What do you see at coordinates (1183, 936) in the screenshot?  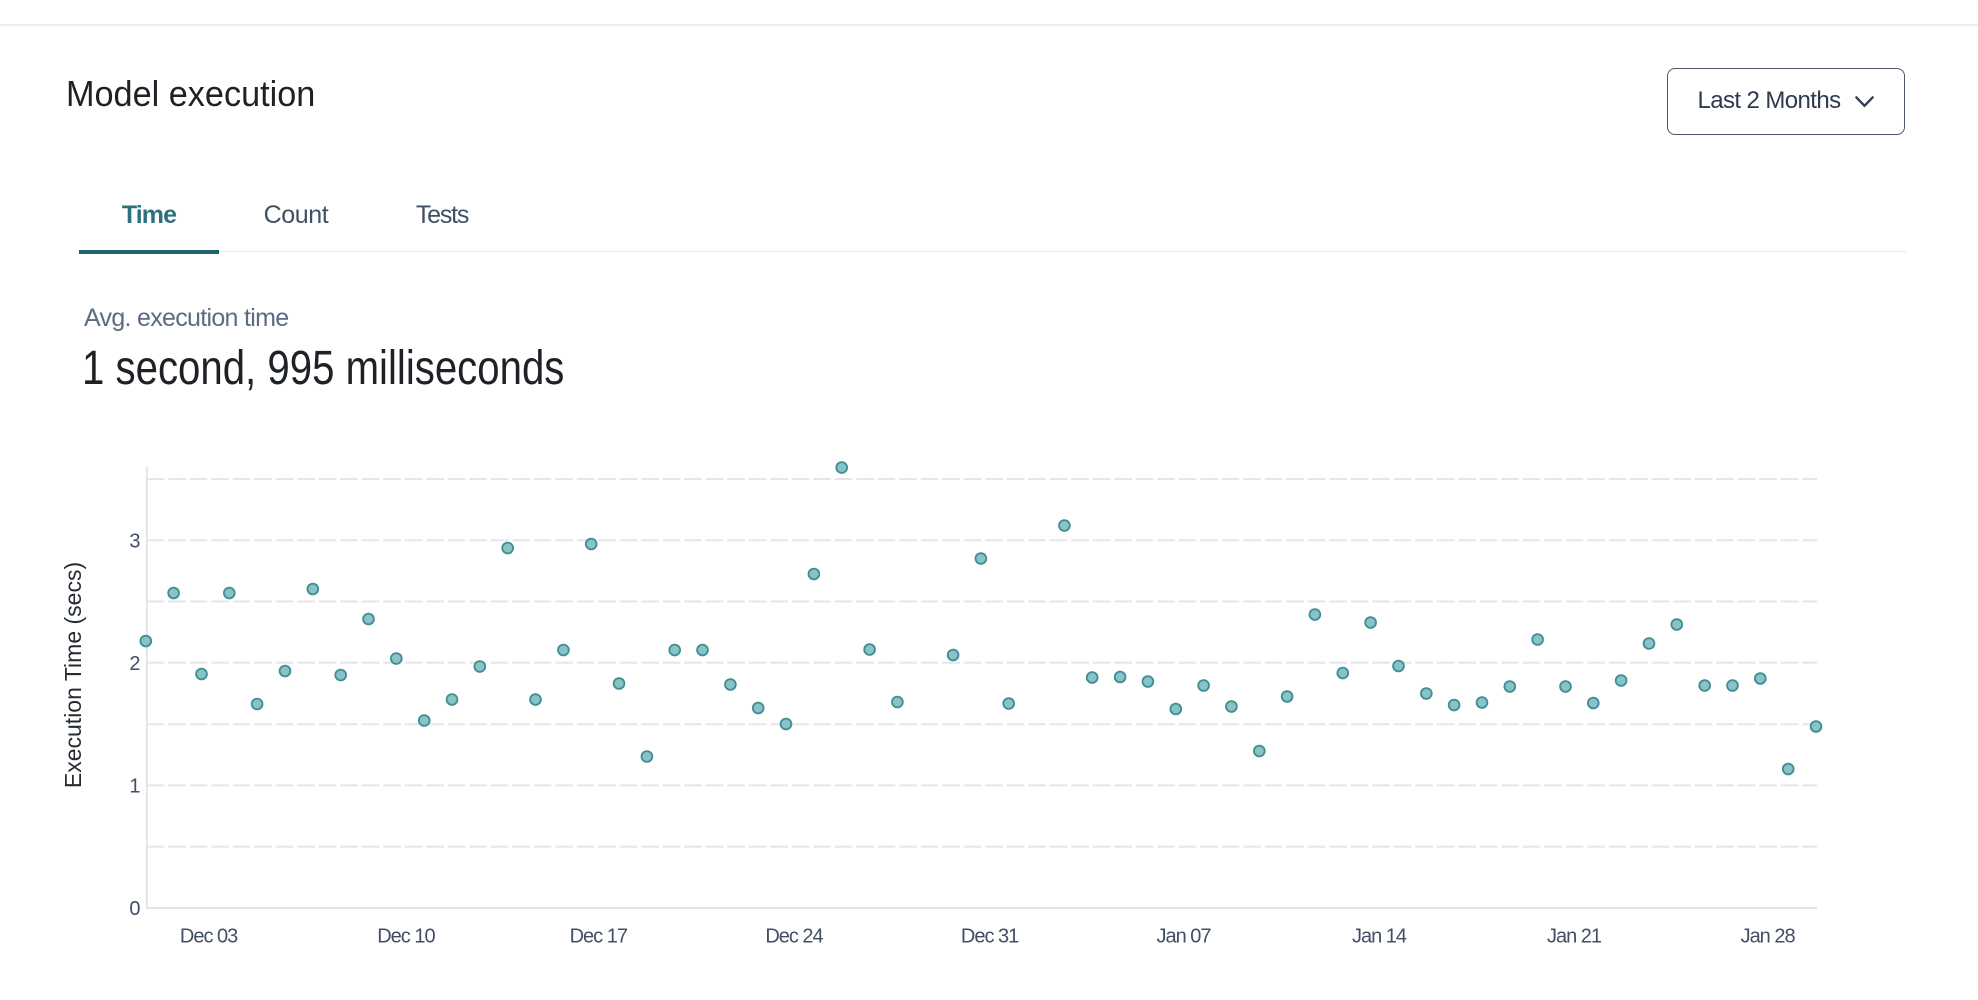 I see `svg-text: Jan 07` at bounding box center [1183, 936].